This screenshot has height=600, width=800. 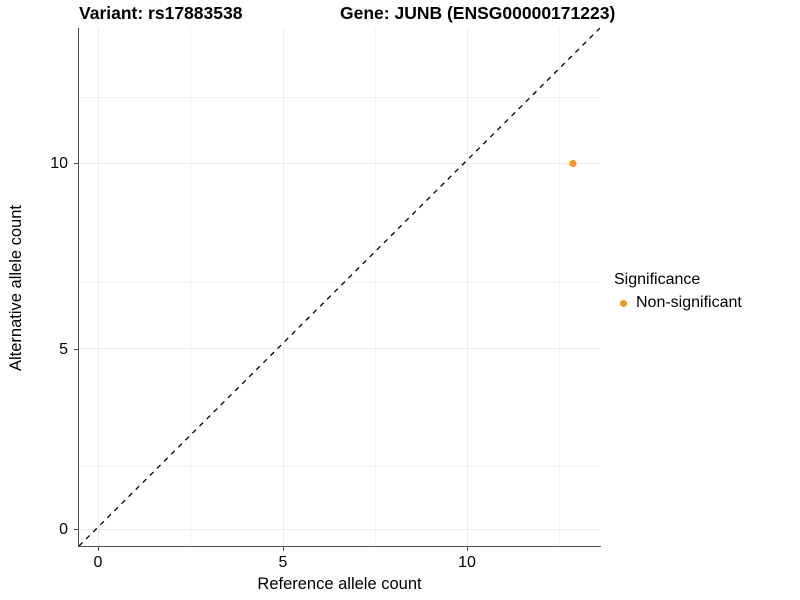 I want to click on x-axis-line, so click(x=339, y=546).